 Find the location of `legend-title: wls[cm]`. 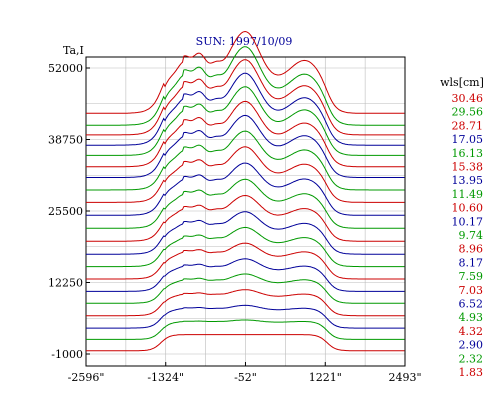

legend-title: wls[cm] is located at coordinates (462, 82).